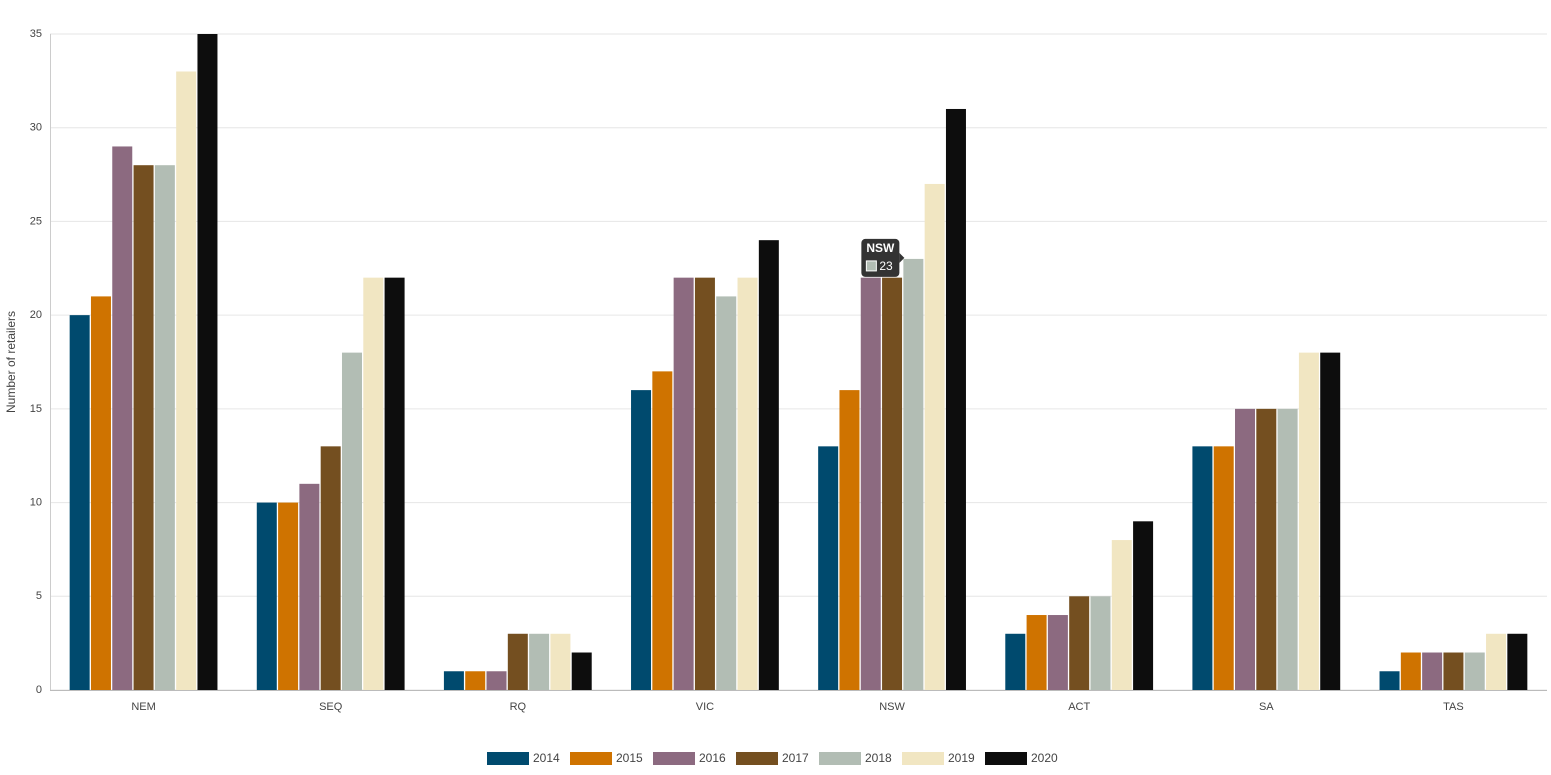  I want to click on y-tick-label: 30, so click(36, 128).